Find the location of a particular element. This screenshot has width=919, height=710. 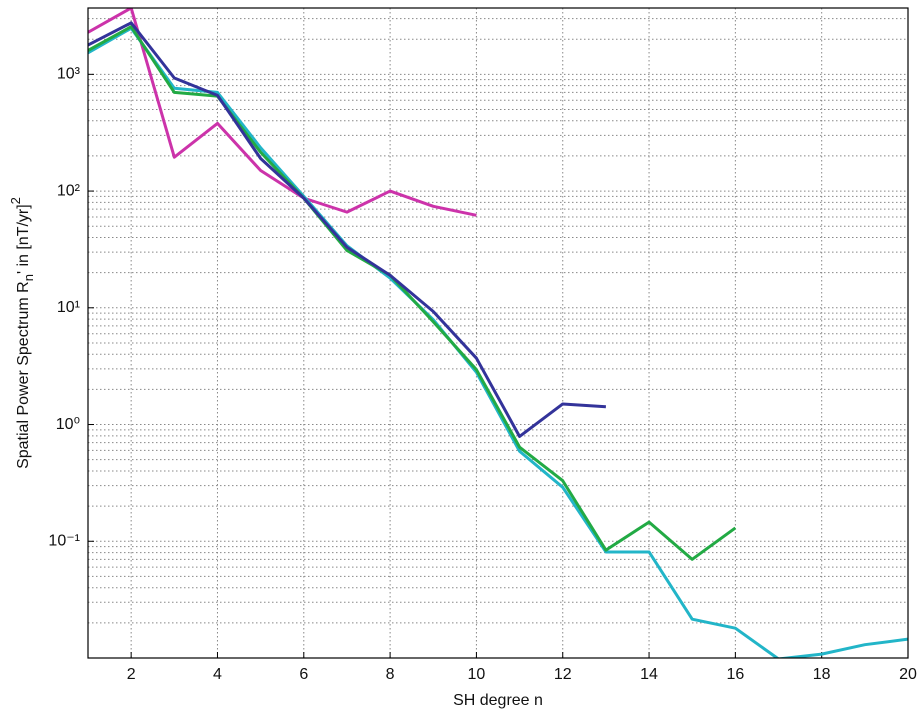

y-label-part: Spatial Power Spectrum R is located at coordinates (23, 375).